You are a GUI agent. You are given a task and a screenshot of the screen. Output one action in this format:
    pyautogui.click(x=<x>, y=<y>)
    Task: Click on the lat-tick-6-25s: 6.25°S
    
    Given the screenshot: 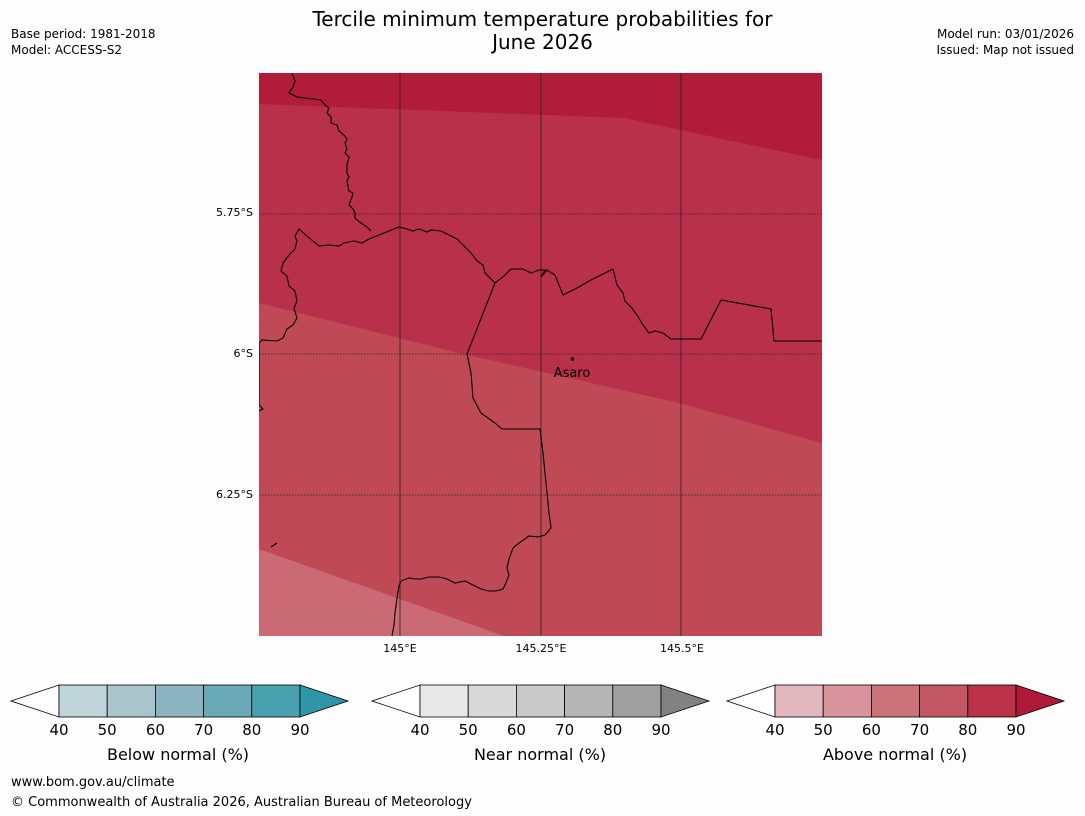 What is the action you would take?
    pyautogui.click(x=234, y=494)
    